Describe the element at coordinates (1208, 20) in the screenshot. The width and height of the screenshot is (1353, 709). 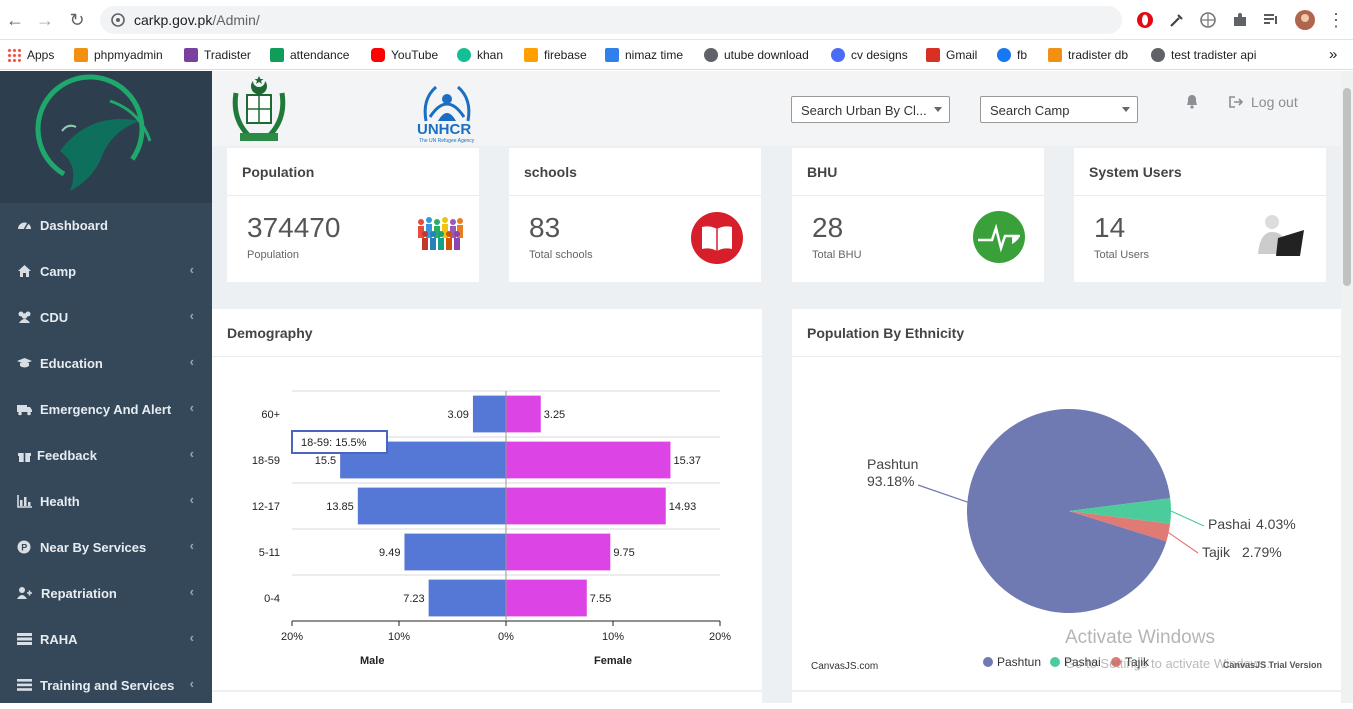
I see `globe-extension-icon` at that location.